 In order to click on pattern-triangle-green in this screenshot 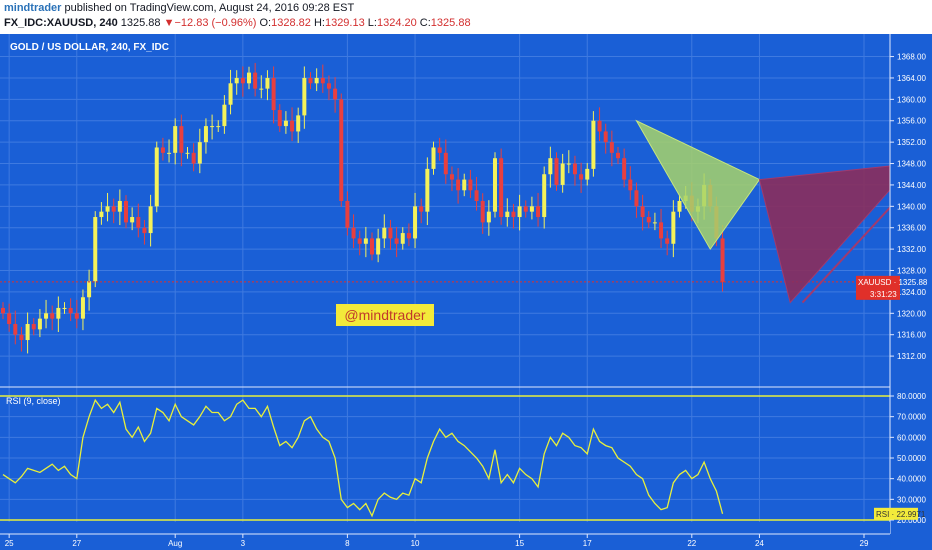, I will do `click(698, 185)`.